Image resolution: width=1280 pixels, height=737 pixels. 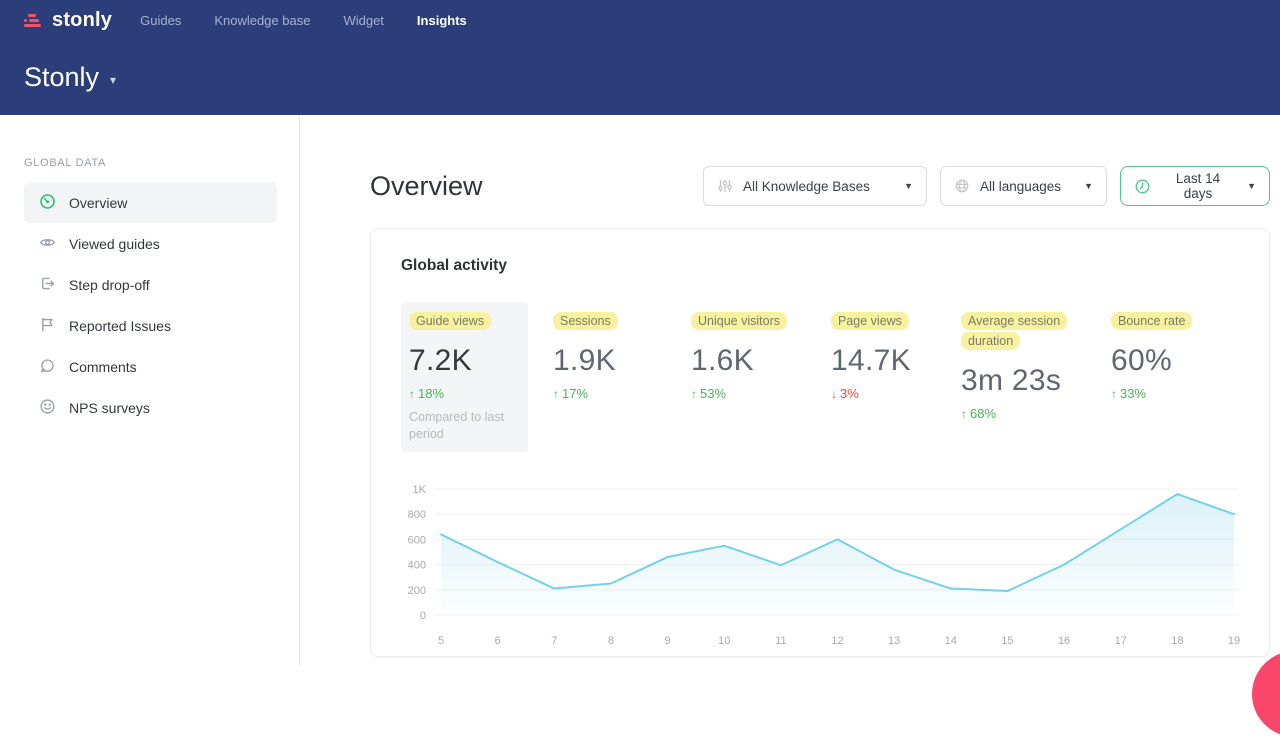 I want to click on metric-tile-bounce-rate: Bounce rate 60% ↑ 33%, so click(x=1186, y=351).